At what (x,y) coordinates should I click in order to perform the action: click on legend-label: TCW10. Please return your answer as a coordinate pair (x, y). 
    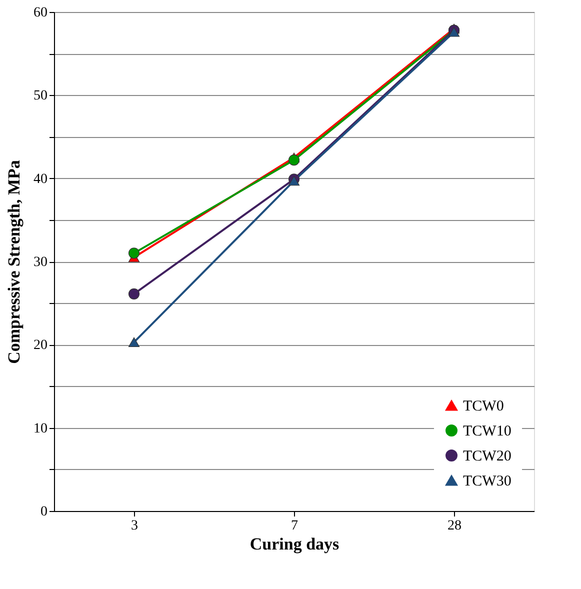
    Looking at the image, I should click on (487, 432).